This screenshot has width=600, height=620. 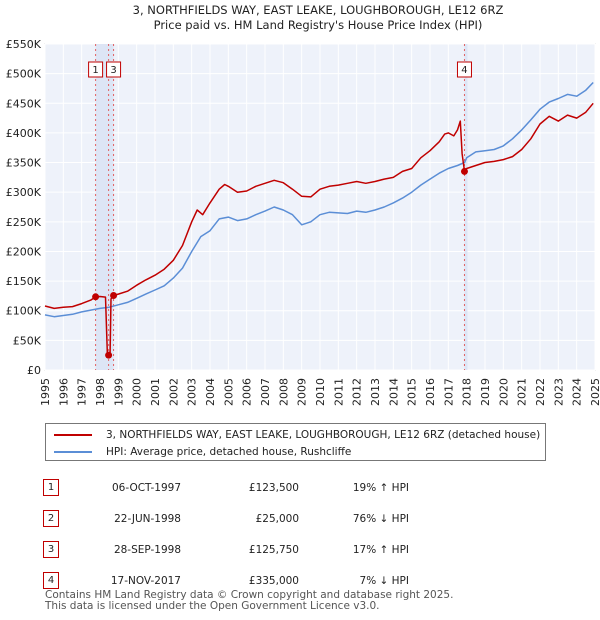 What do you see at coordinates (380, 487) in the screenshot?
I see `transaction-hpi: 19% ↑ HPI` at bounding box center [380, 487].